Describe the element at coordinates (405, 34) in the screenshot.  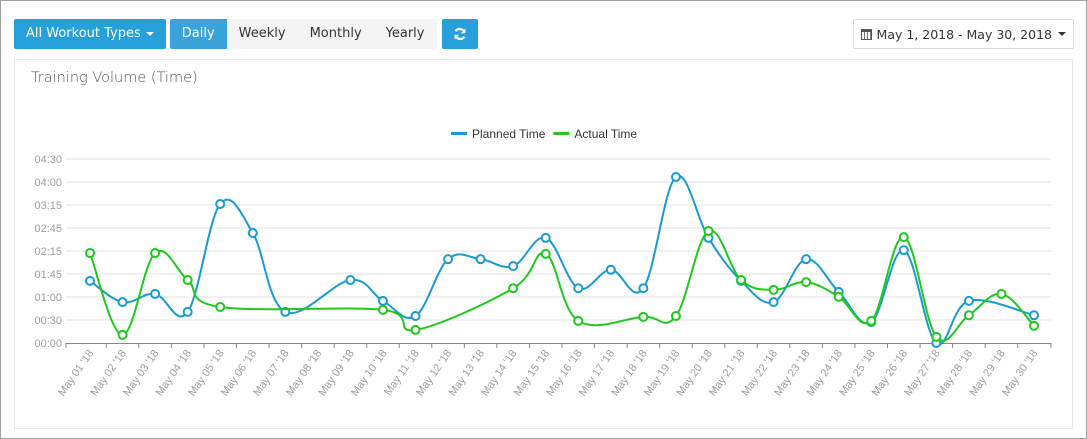
I see `period-yearly-button: Yearly` at that location.